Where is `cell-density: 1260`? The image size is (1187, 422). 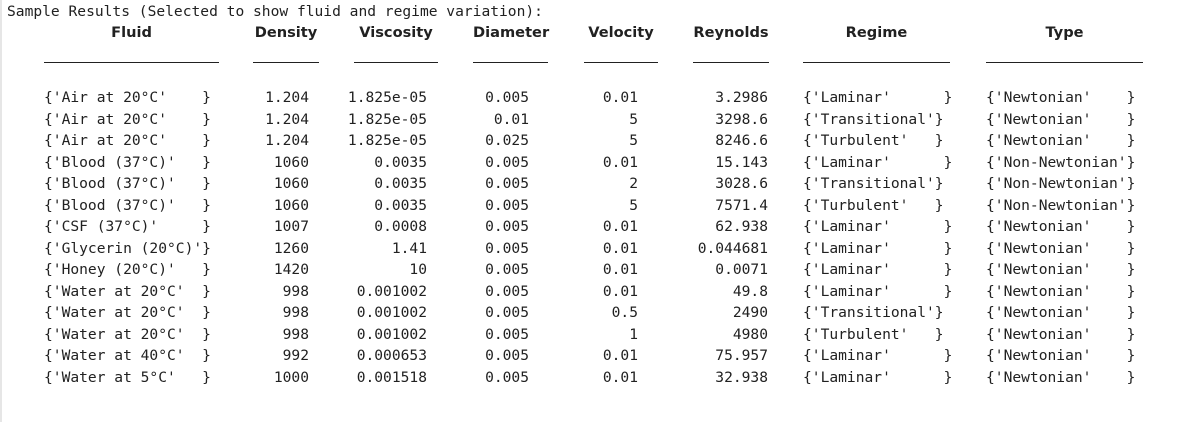
cell-density: 1260 is located at coordinates (291, 248).